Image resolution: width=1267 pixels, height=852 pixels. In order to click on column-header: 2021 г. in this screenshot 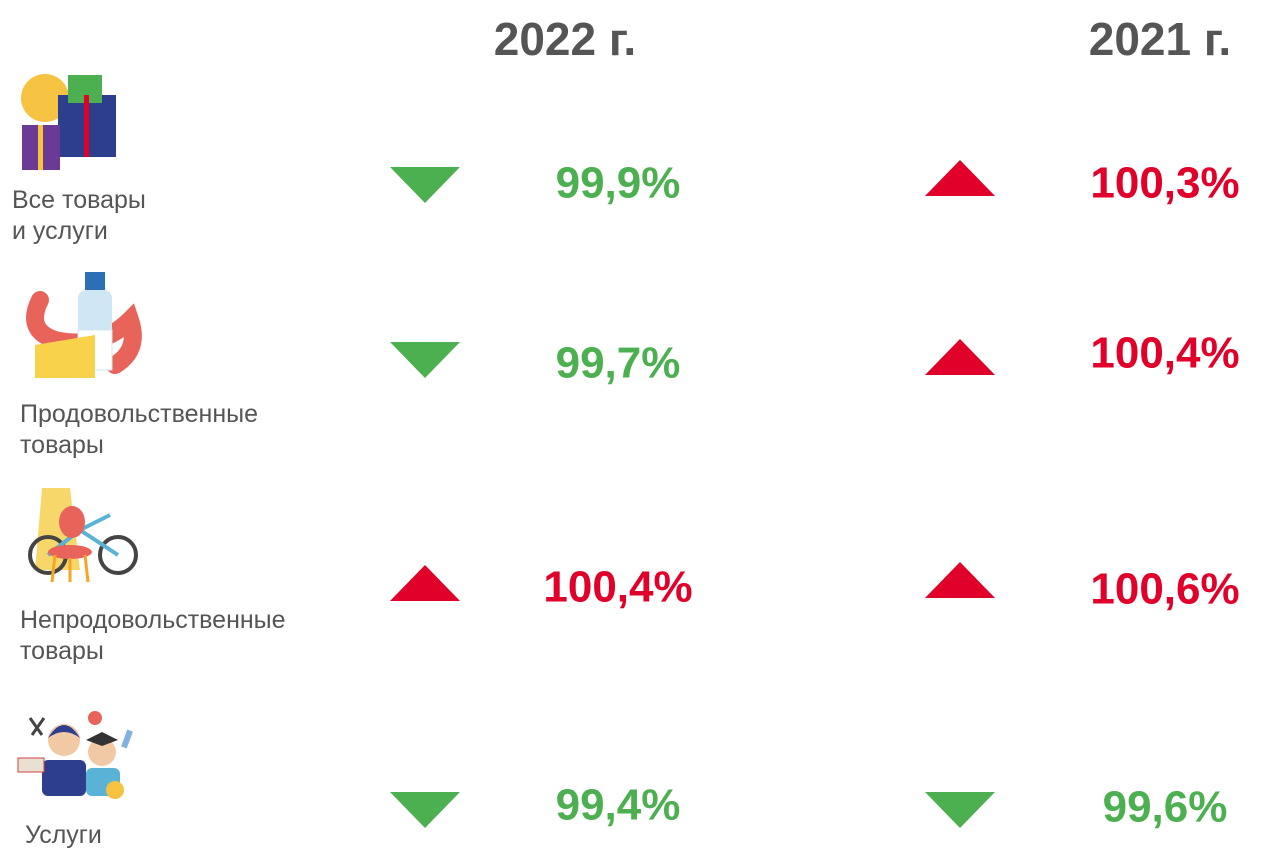, I will do `click(1160, 39)`.